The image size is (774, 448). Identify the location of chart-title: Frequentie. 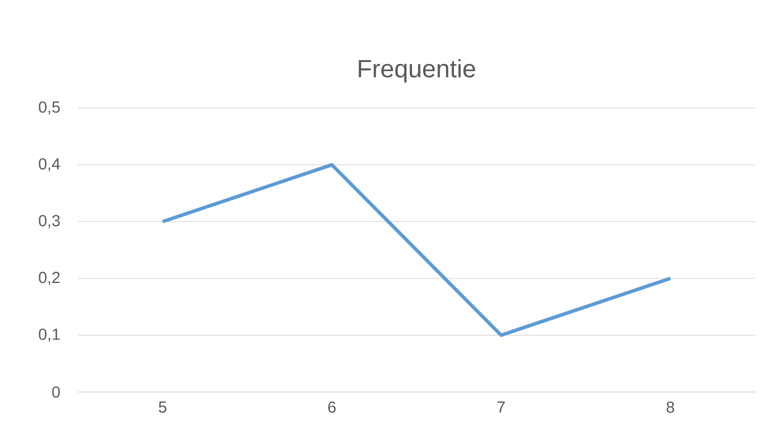
(417, 70).